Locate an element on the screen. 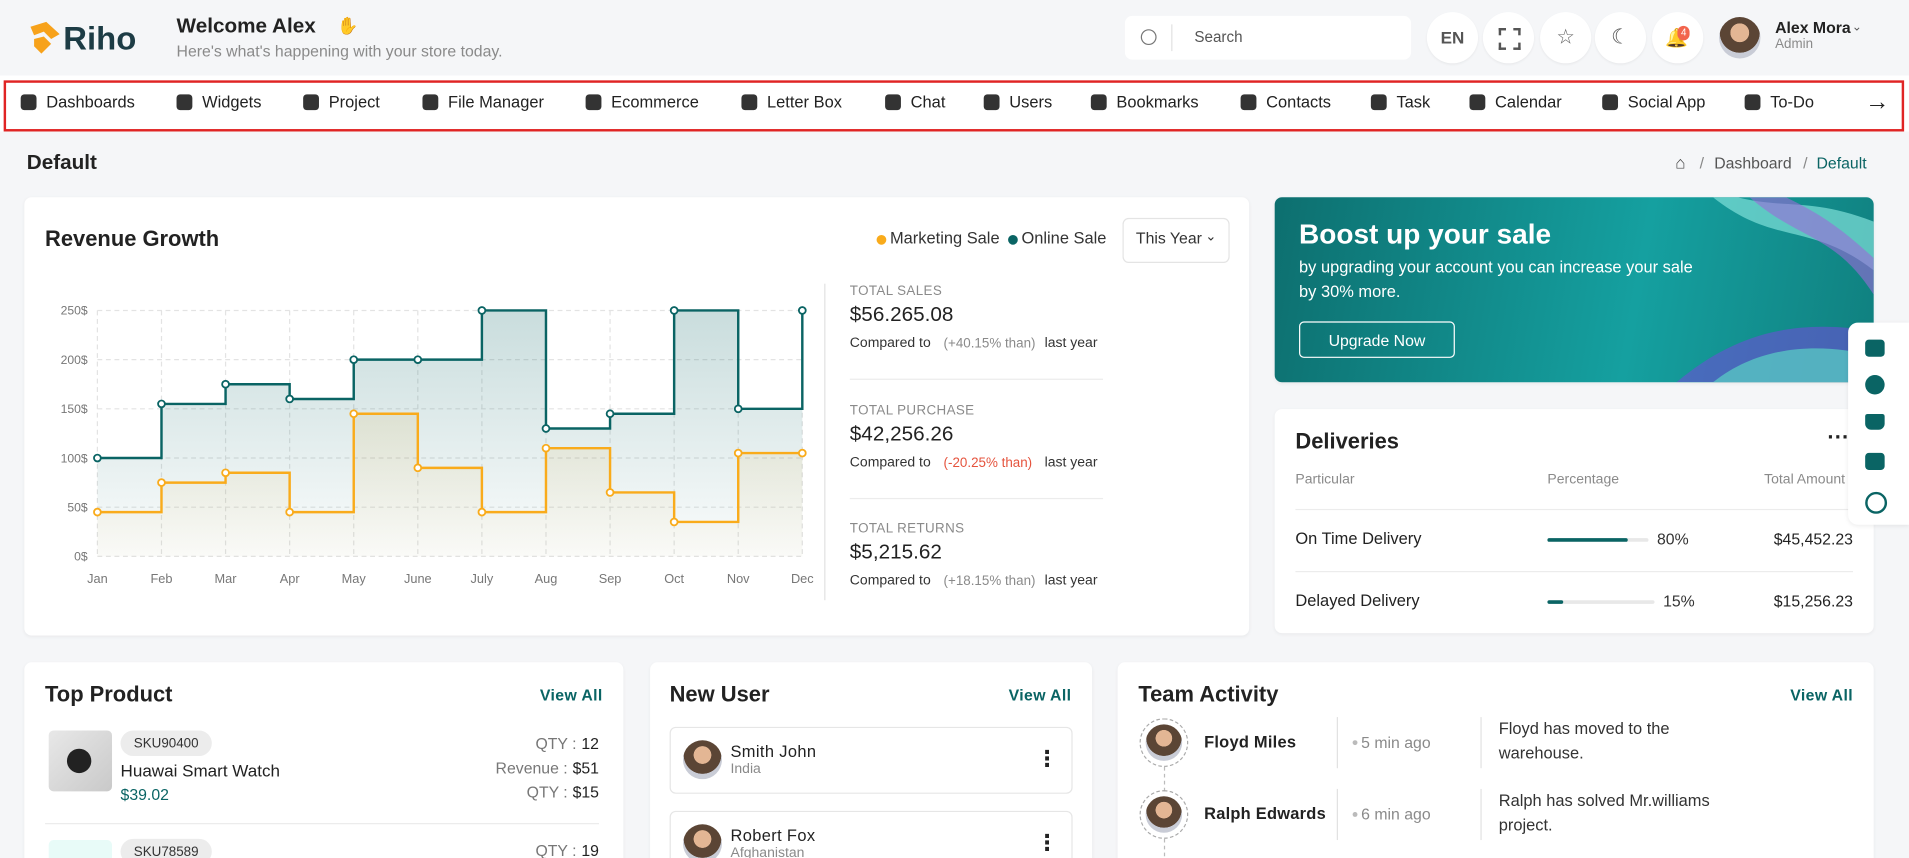  nav-item: Social App is located at coordinates (1653, 102).